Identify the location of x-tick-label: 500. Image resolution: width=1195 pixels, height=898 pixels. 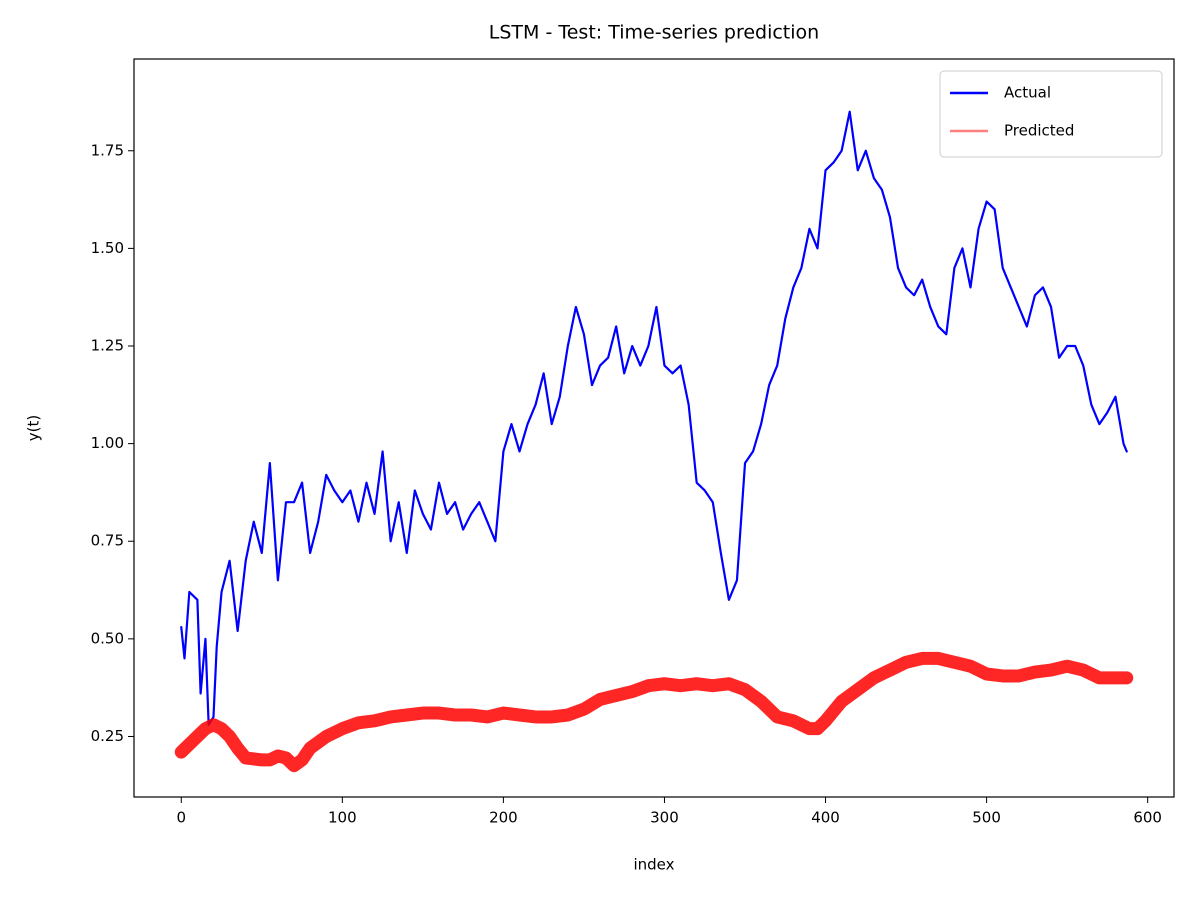
(986, 818).